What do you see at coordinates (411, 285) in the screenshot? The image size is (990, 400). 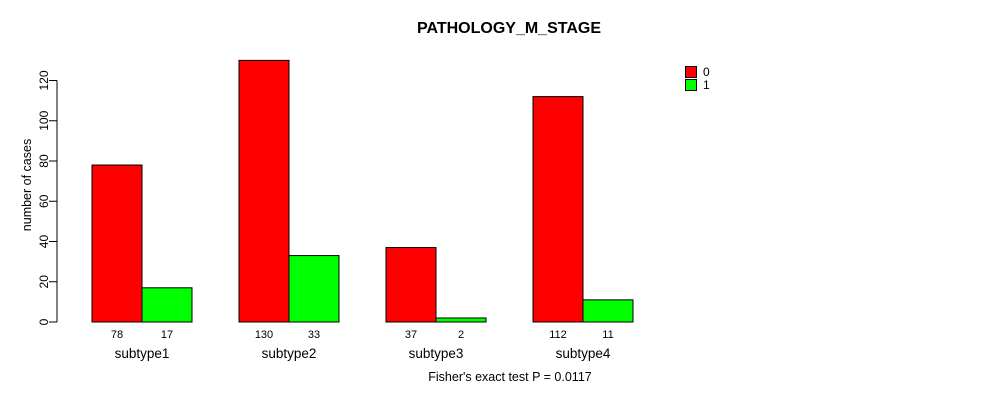 I see `bar-0-subtype3` at bounding box center [411, 285].